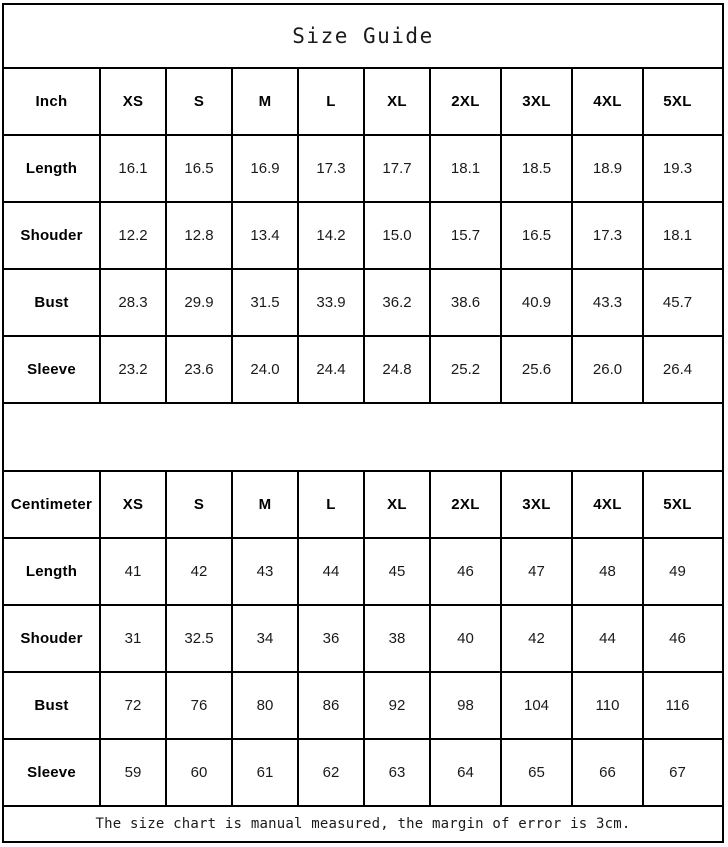  I want to click on inch-sleeve-s: 23.6, so click(200, 369).